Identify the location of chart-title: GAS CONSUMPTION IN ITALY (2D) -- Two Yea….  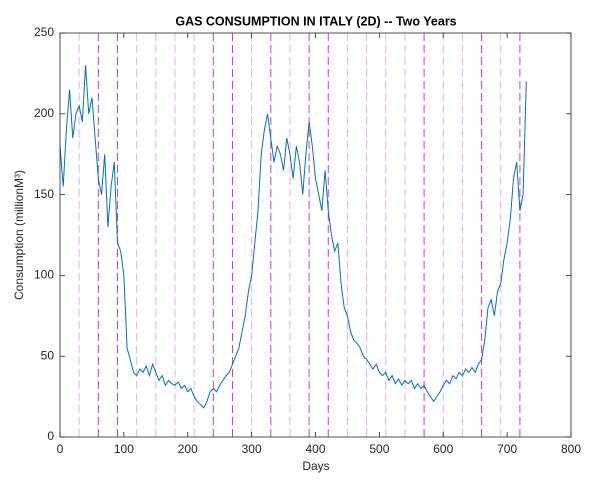
(315, 21).